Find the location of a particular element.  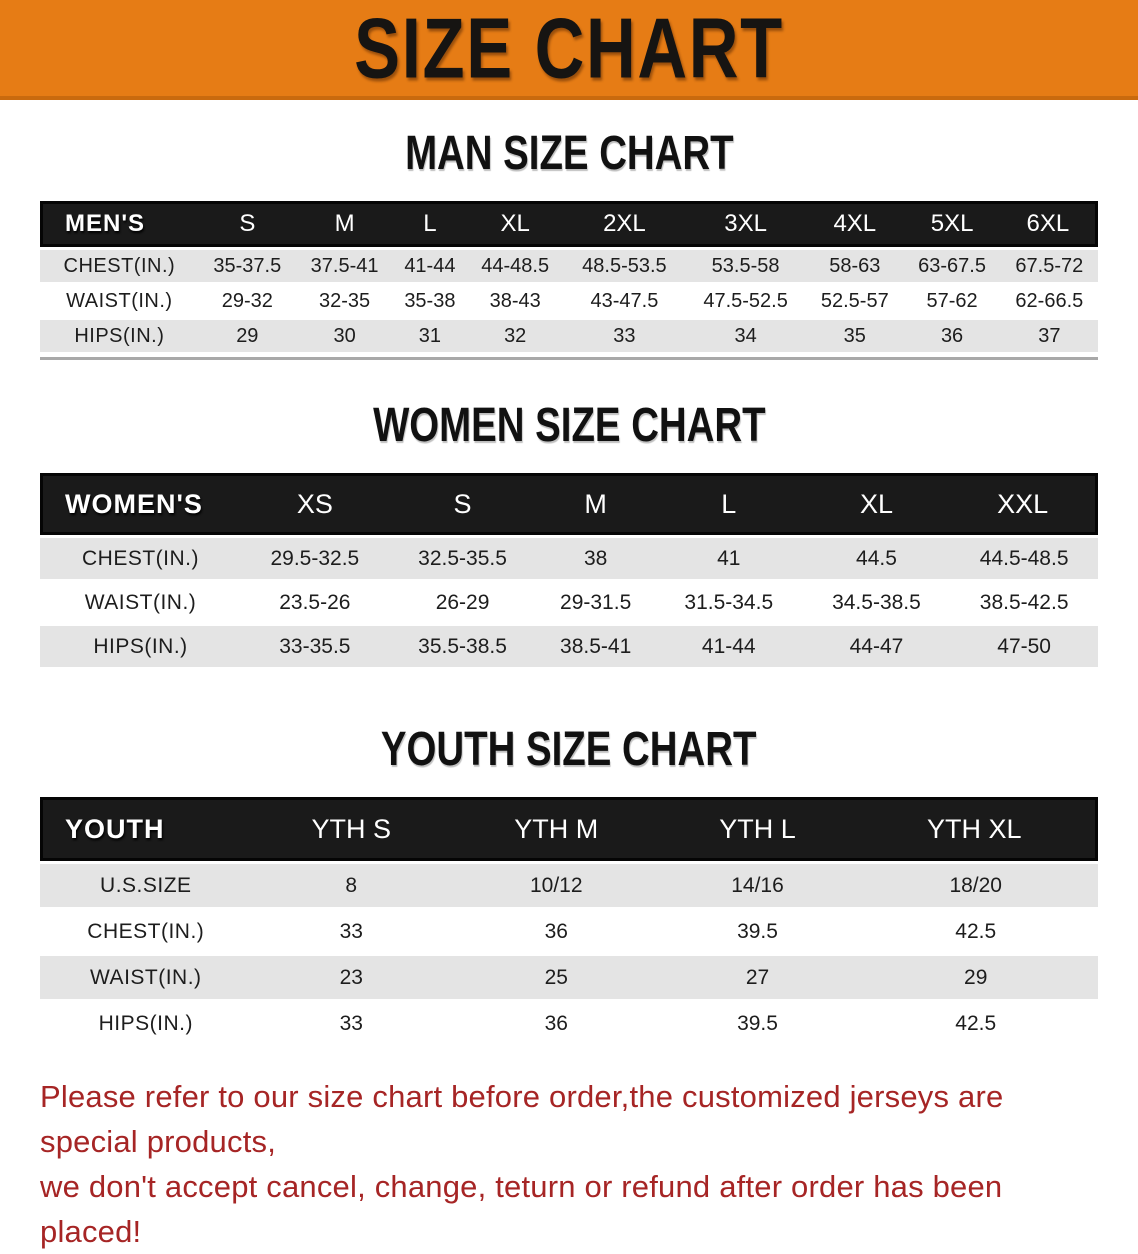

table-title-cell: WOMEN'S is located at coordinates (141, 504).